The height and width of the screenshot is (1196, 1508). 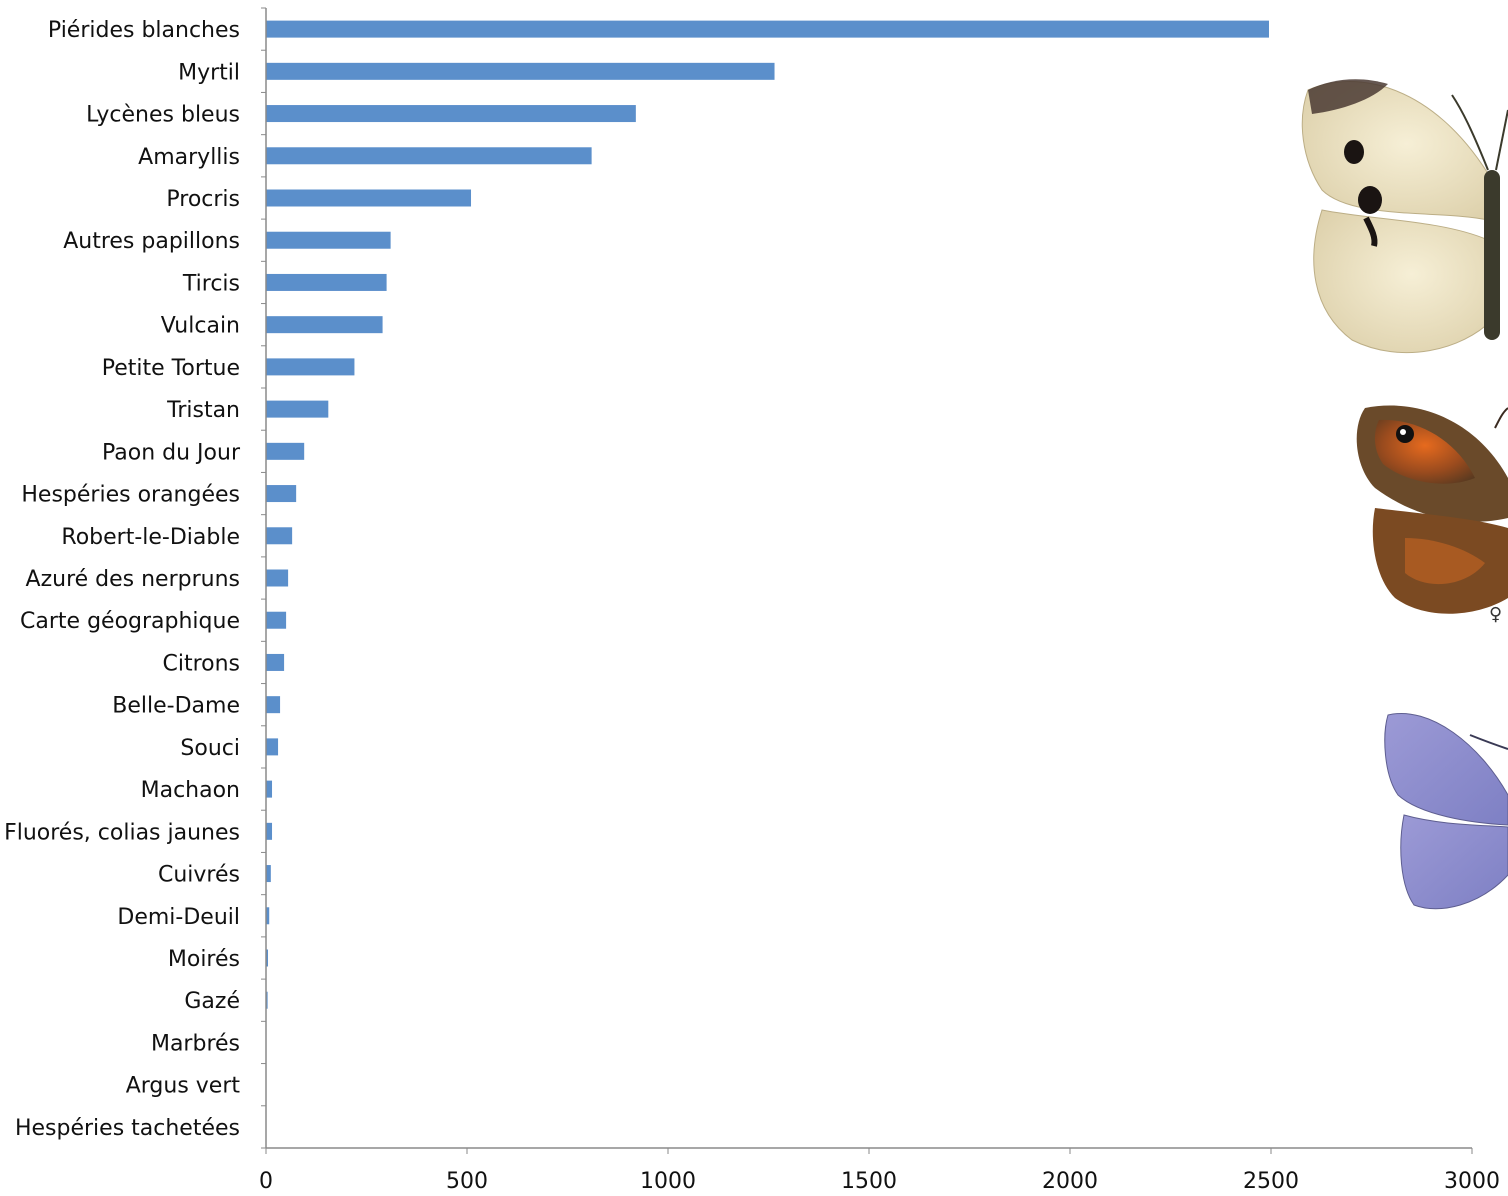 I want to click on category-label: Argus vert, so click(x=183, y=1086).